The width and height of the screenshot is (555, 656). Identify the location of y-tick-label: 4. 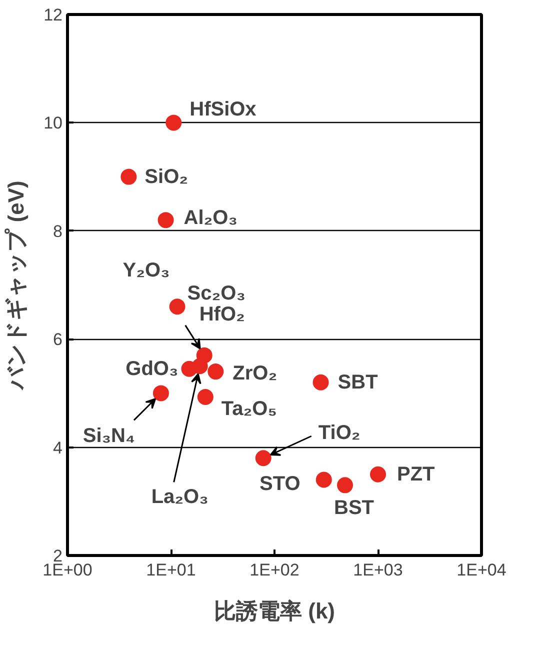
(58, 448).